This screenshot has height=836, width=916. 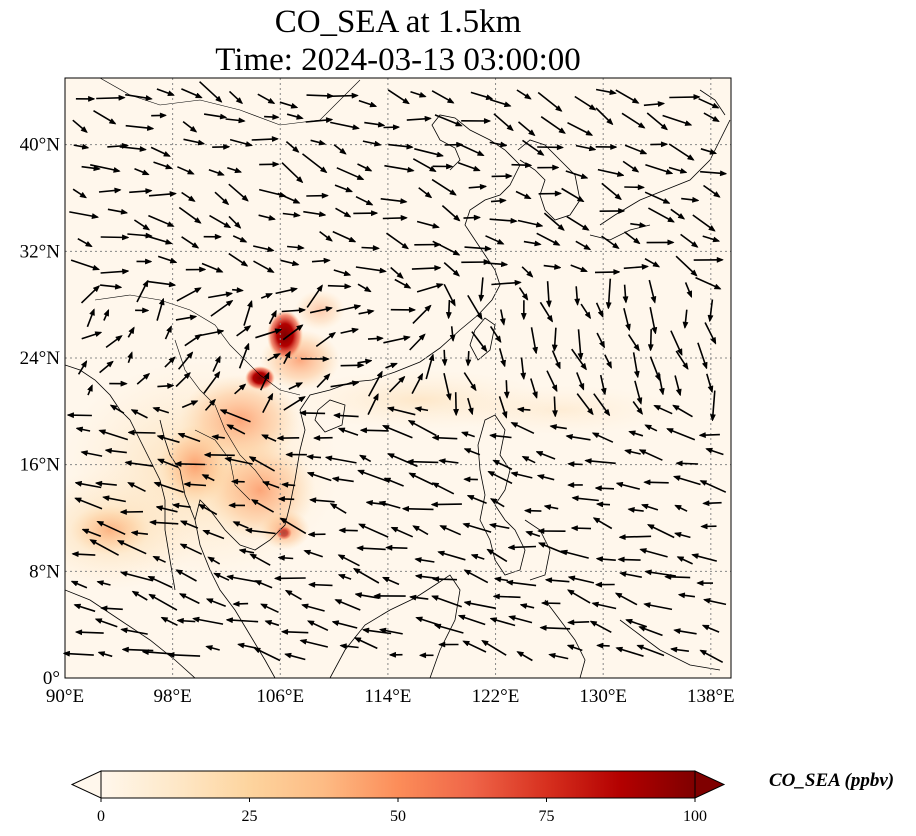 I want to click on lat-tick-label-4: 32°N, so click(x=40, y=251).